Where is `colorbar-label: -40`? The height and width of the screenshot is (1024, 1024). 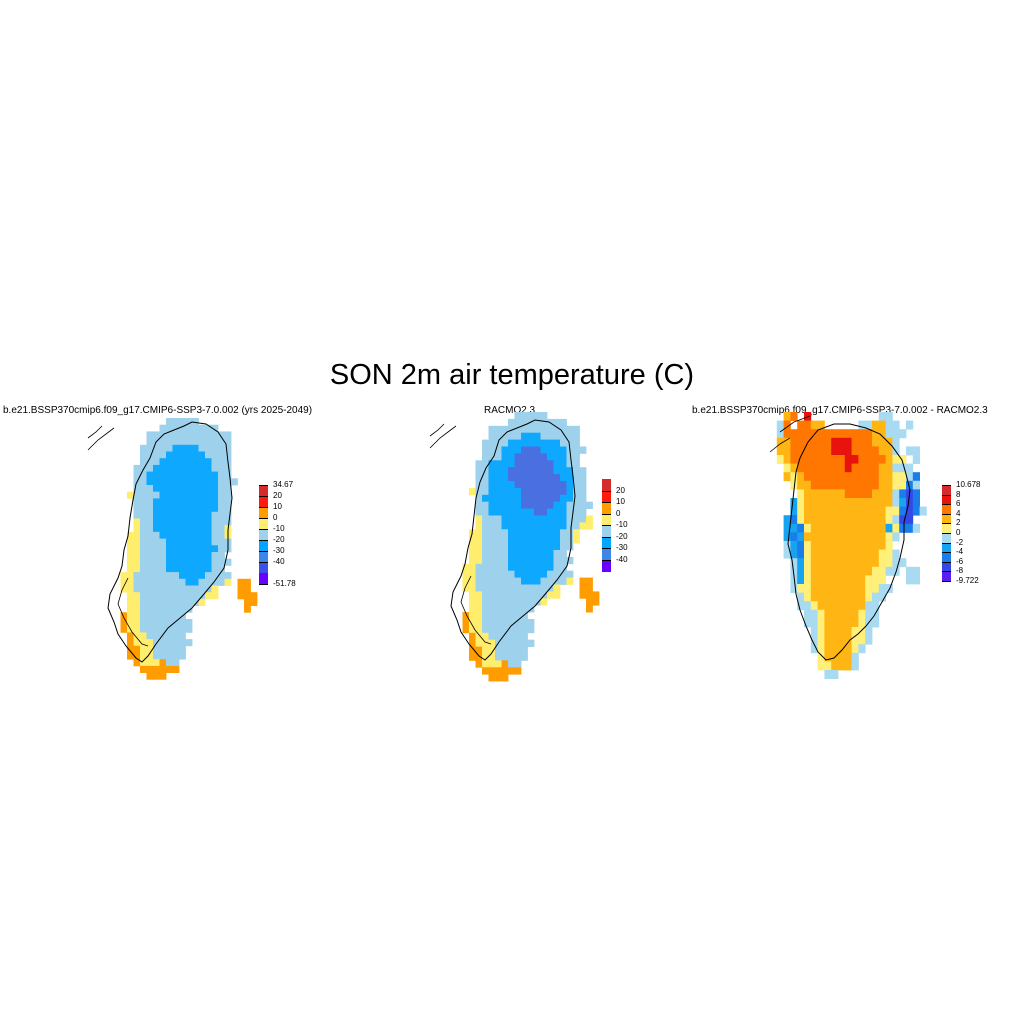
colorbar-label: -40 is located at coordinates (279, 561).